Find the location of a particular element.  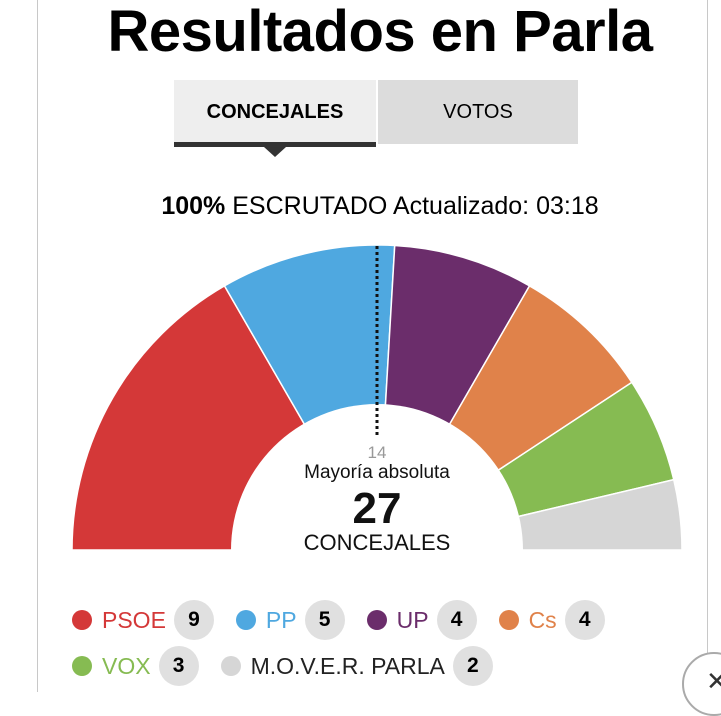

legend-item-mover-parla: M.O.V.E.R. PARLA 2 is located at coordinates (356, 666).